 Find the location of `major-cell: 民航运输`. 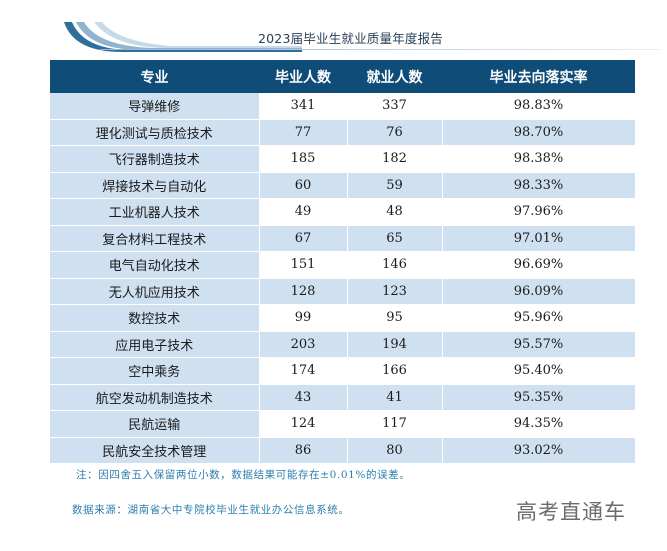

major-cell: 民航运输 is located at coordinates (155, 424).